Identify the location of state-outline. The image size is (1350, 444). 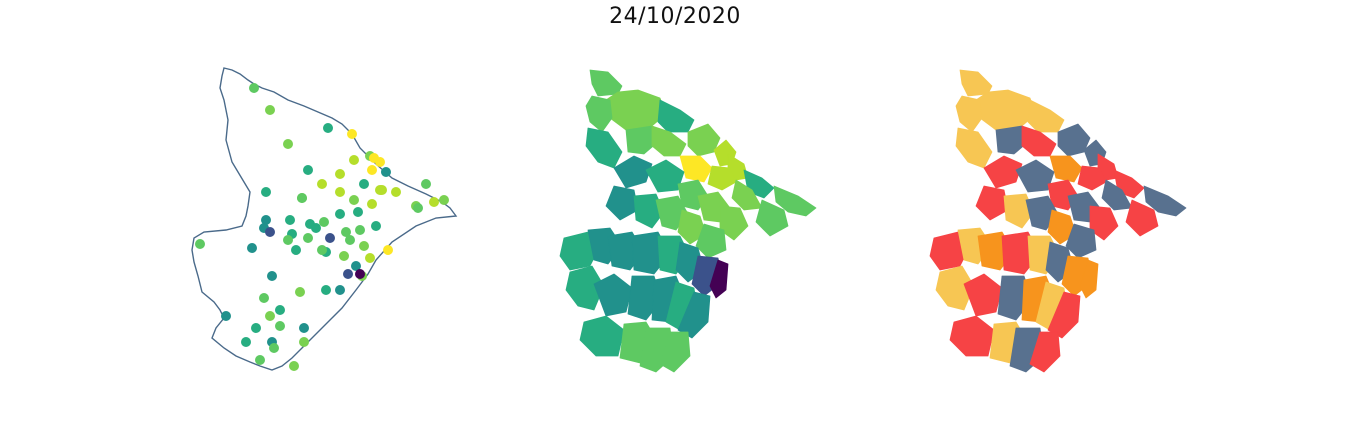
(324, 219).